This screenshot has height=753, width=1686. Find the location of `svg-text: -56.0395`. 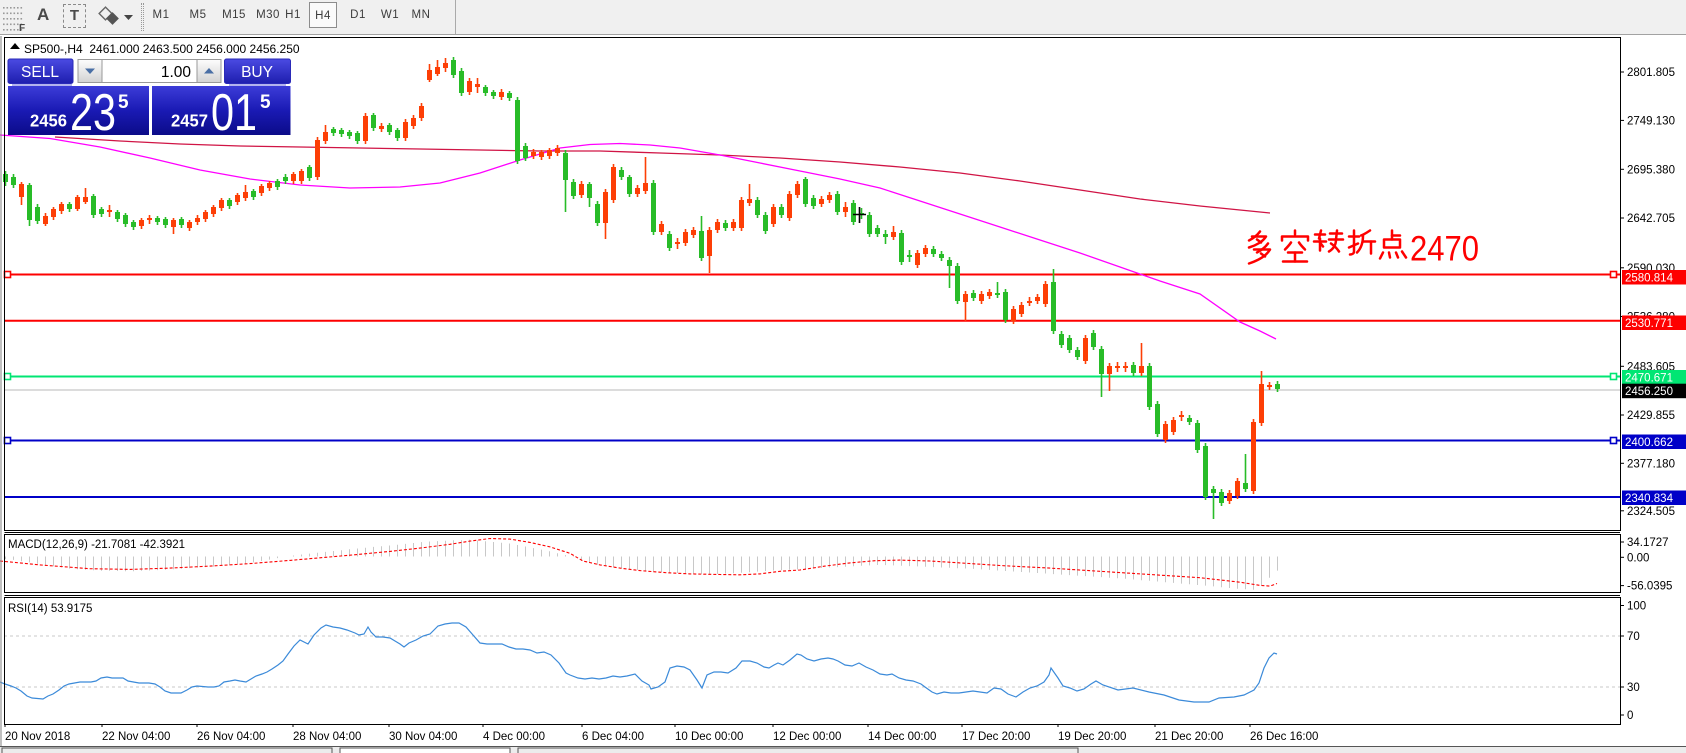

svg-text: -56.0395 is located at coordinates (1649, 587).